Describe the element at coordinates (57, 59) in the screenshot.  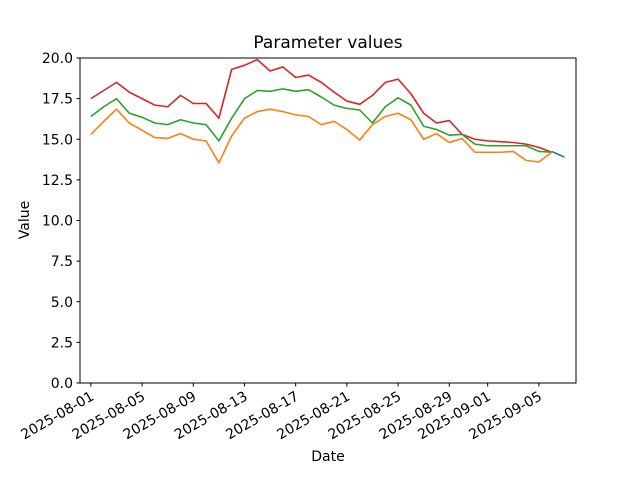
I see `y-tick-label: 20.0` at that location.